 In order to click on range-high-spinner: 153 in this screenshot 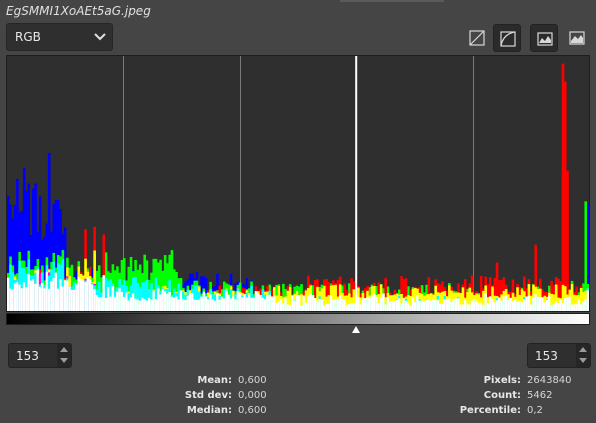, I will do `click(559, 355)`.